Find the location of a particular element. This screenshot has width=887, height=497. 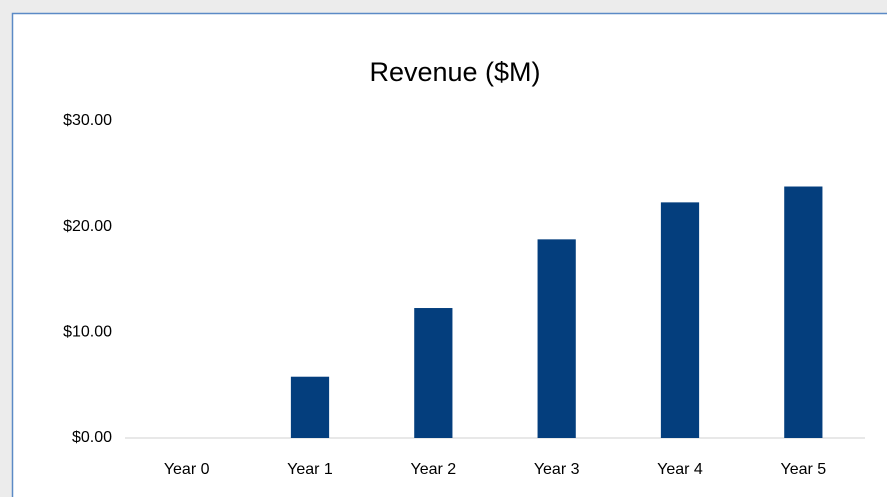

x-tick-label: Year 5 is located at coordinates (803, 469).